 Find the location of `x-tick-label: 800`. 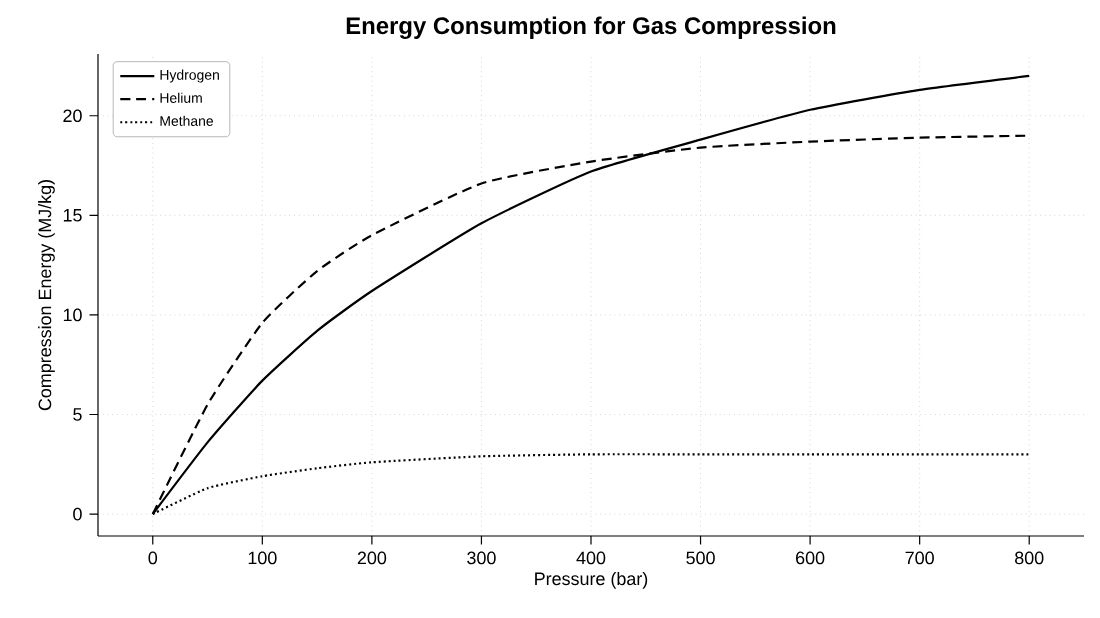

x-tick-label: 800 is located at coordinates (1029, 558).